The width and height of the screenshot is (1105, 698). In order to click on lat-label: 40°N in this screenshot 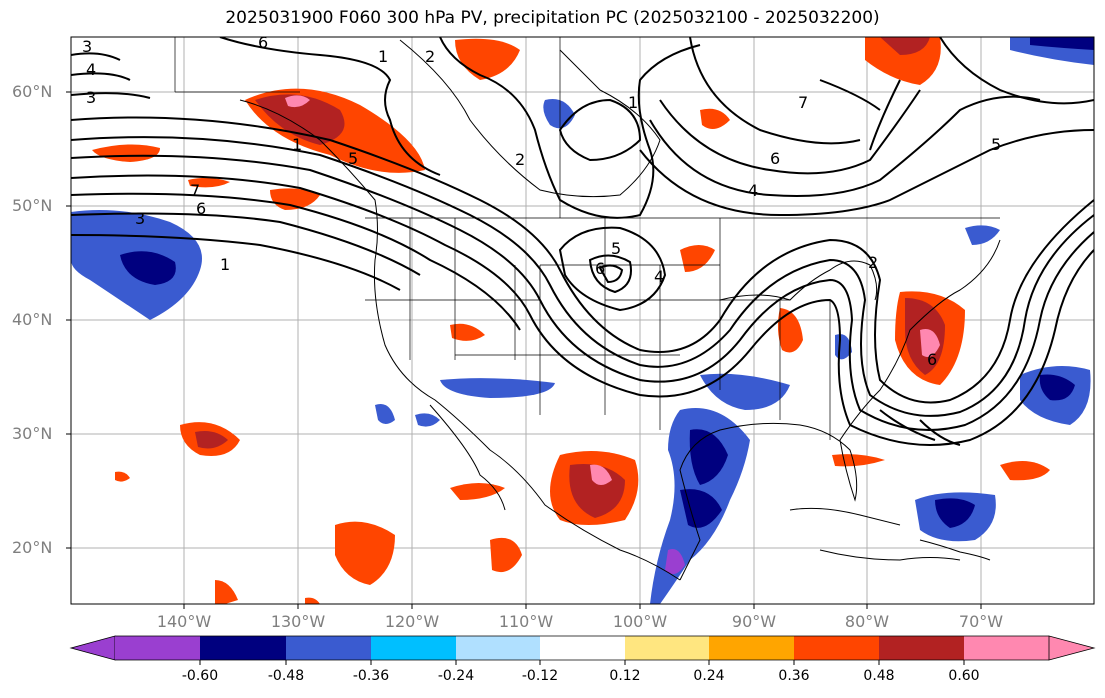, I will do `click(32, 319)`.